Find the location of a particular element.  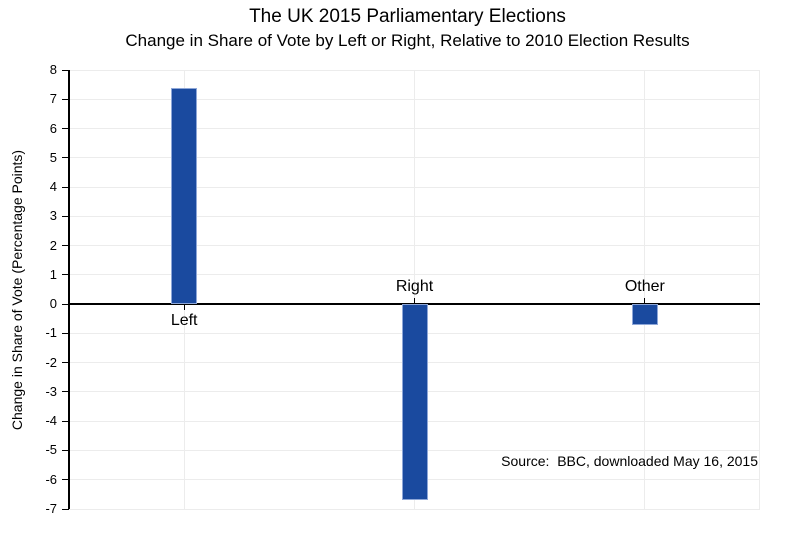

y-tick-label: 3 is located at coordinates (53, 216).